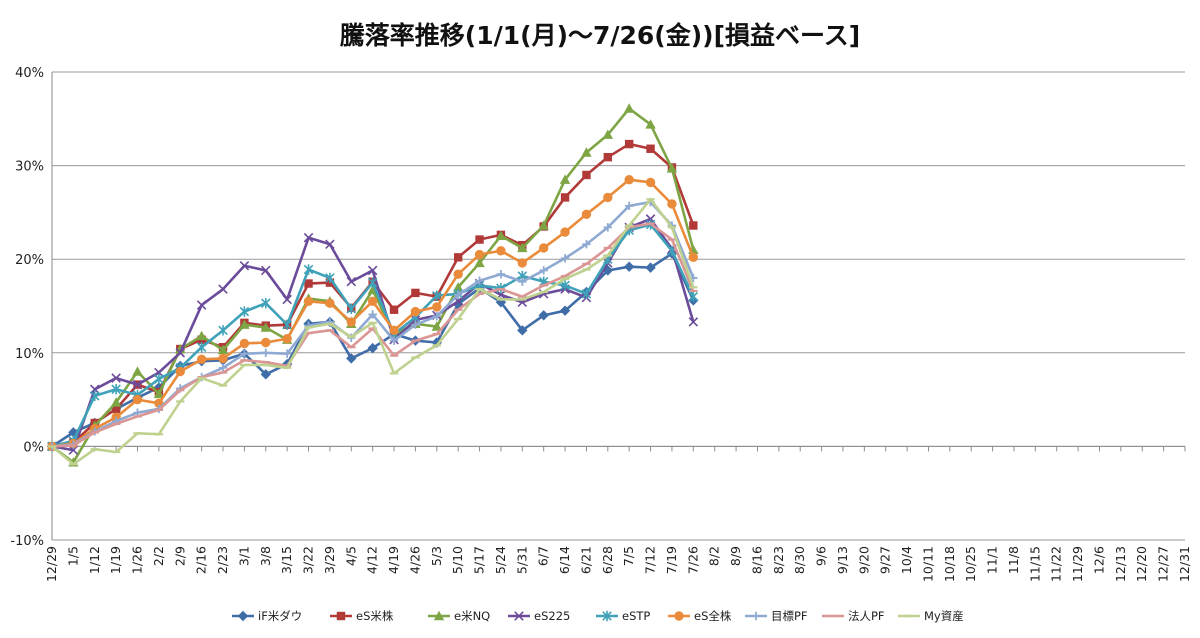 This screenshot has height=638, width=1200. I want to click on y-tick-label: 30%, so click(29, 167).